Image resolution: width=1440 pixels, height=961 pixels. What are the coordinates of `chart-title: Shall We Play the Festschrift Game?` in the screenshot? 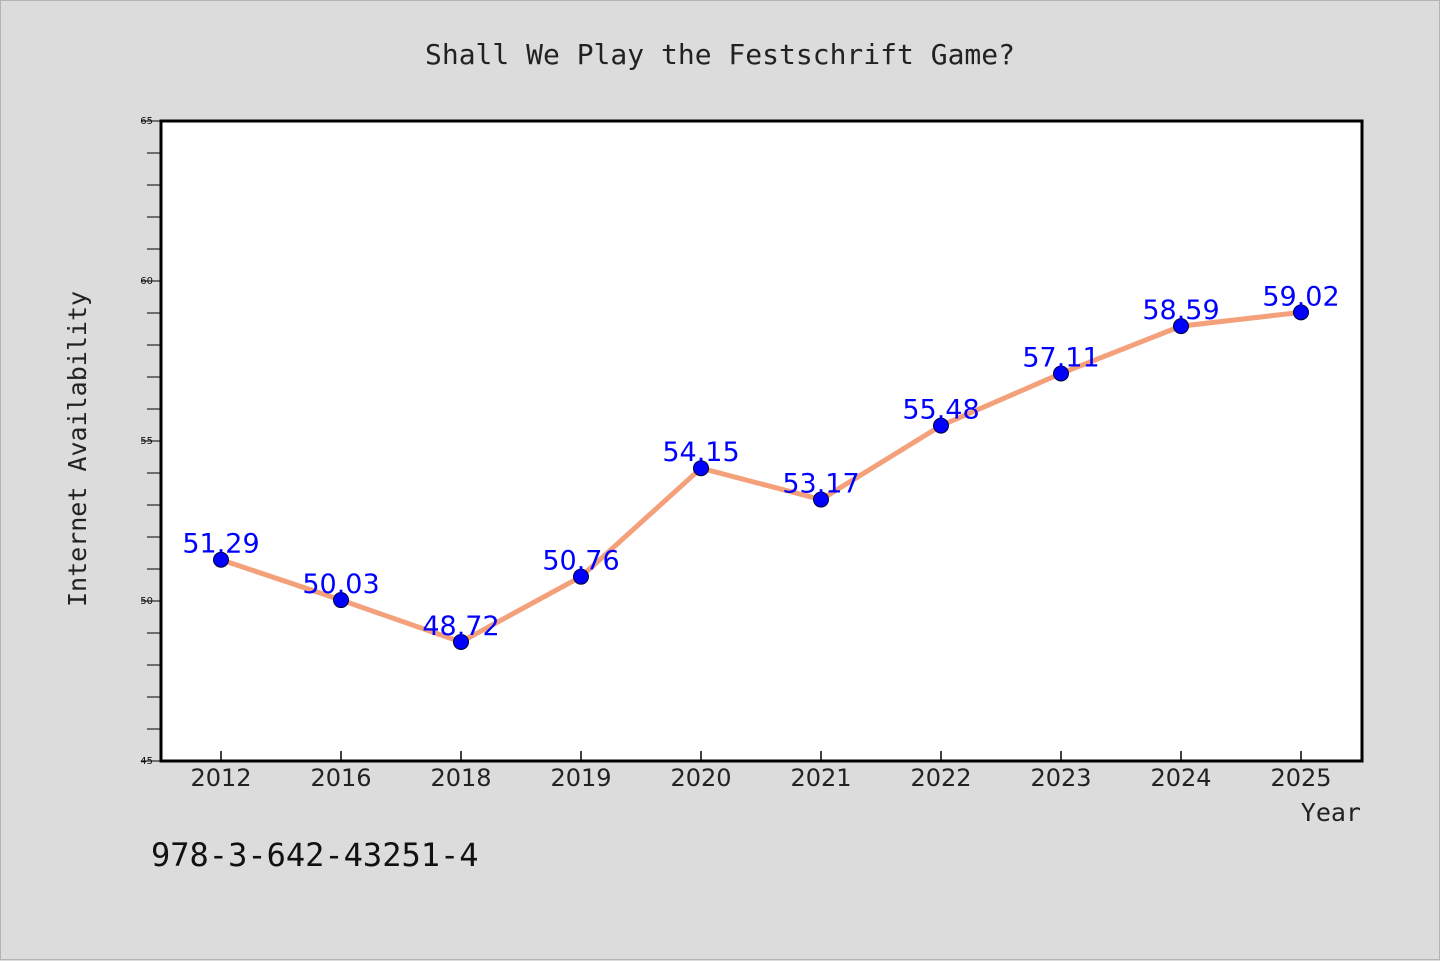 It's located at (720, 54).